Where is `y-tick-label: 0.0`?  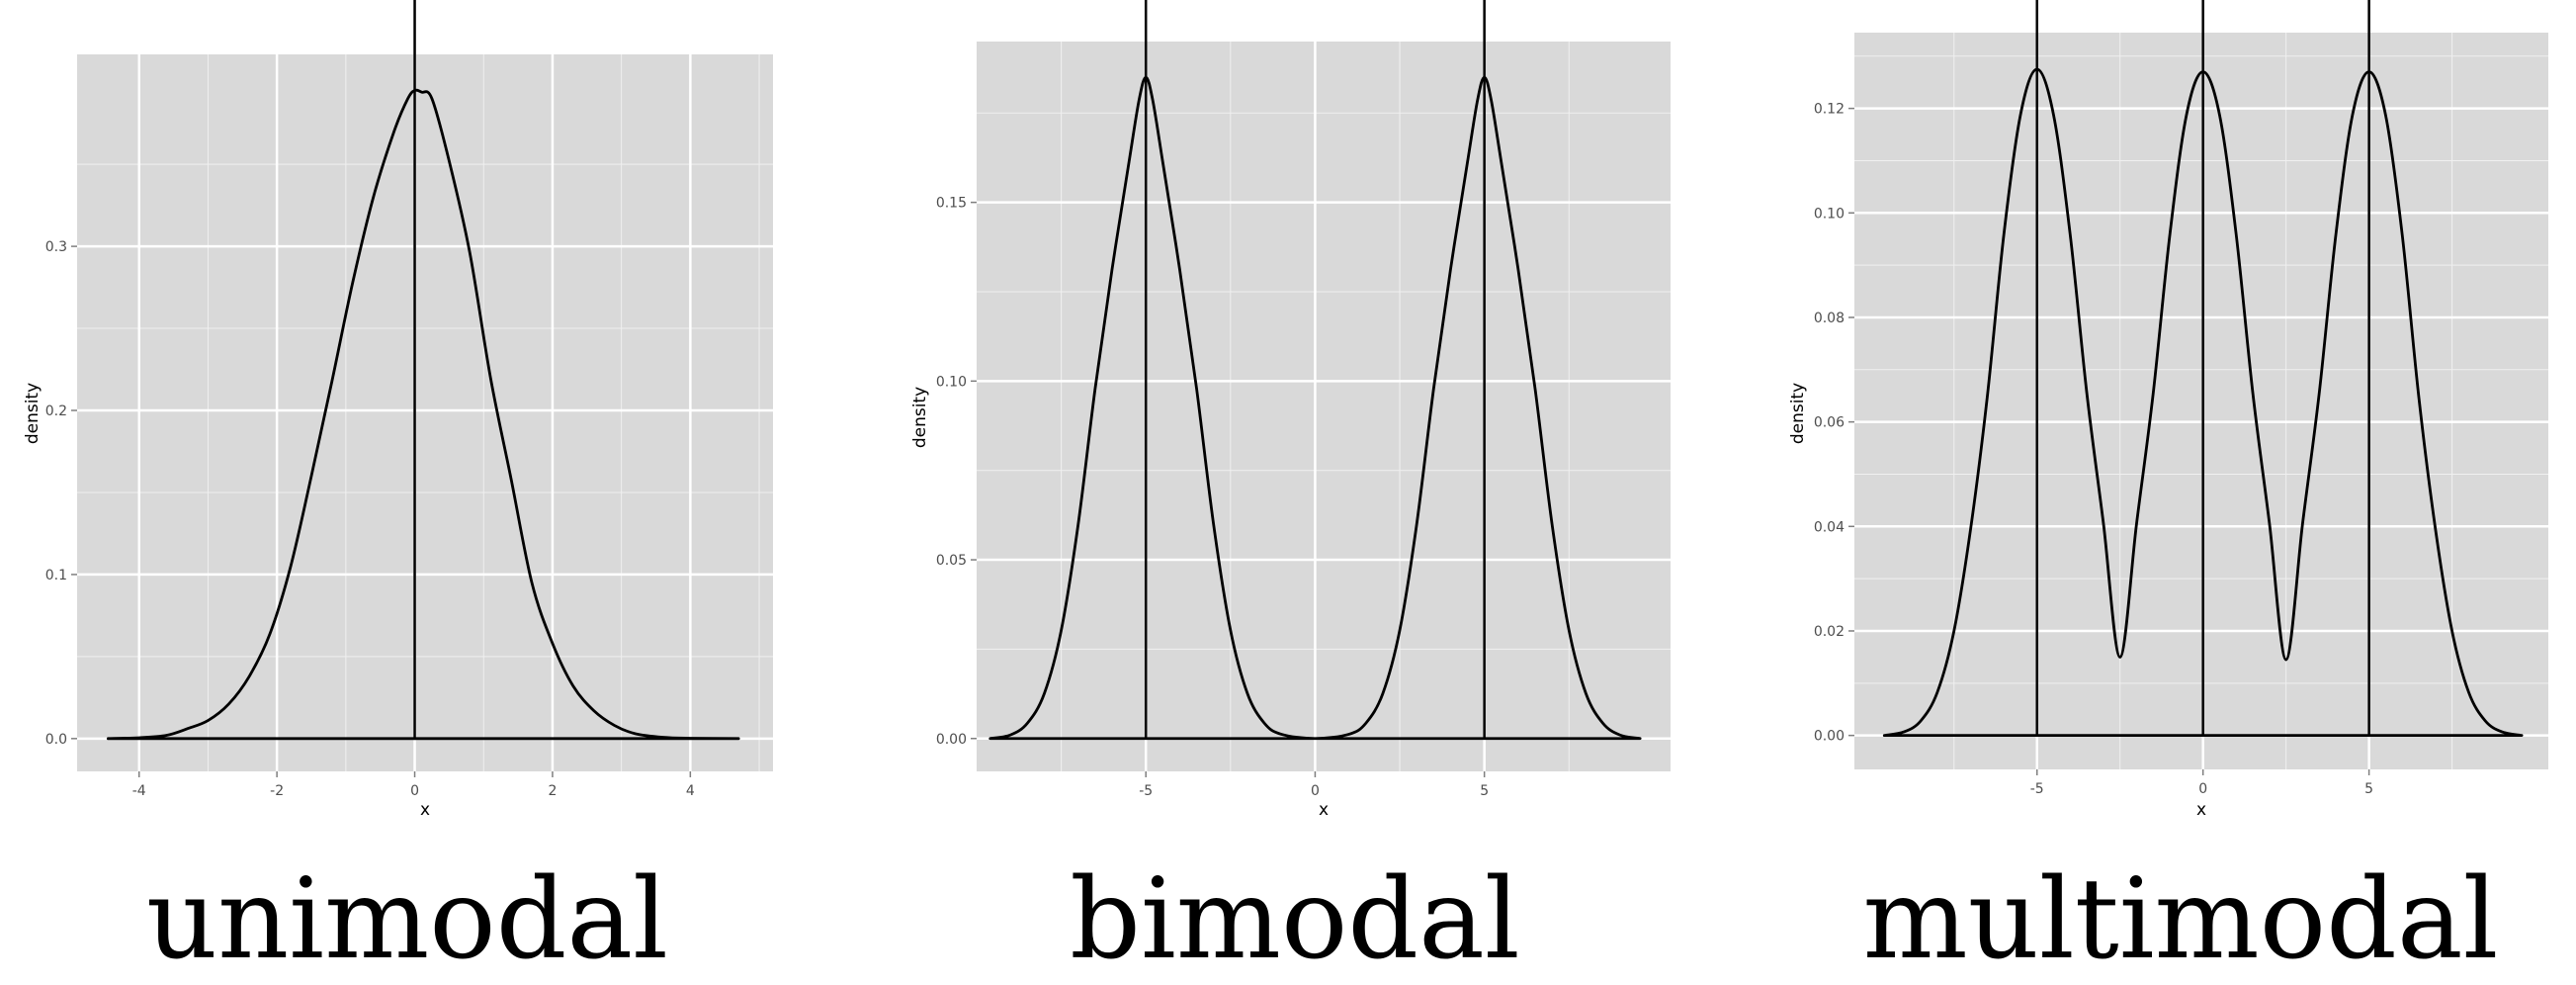
y-tick-label: 0.0 is located at coordinates (56, 740).